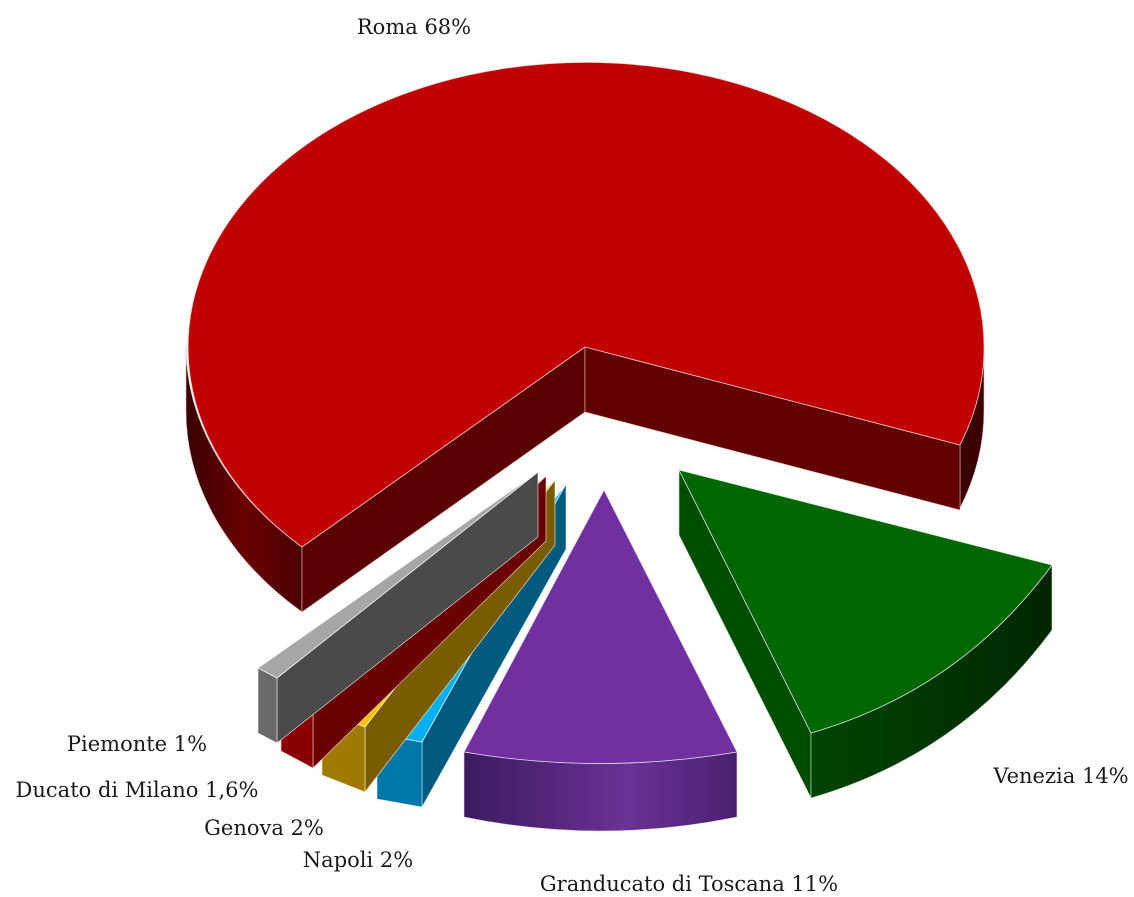 The height and width of the screenshot is (897, 1134). What do you see at coordinates (137, 744) in the screenshot?
I see `label-piemonte: Piemonte 1%` at bounding box center [137, 744].